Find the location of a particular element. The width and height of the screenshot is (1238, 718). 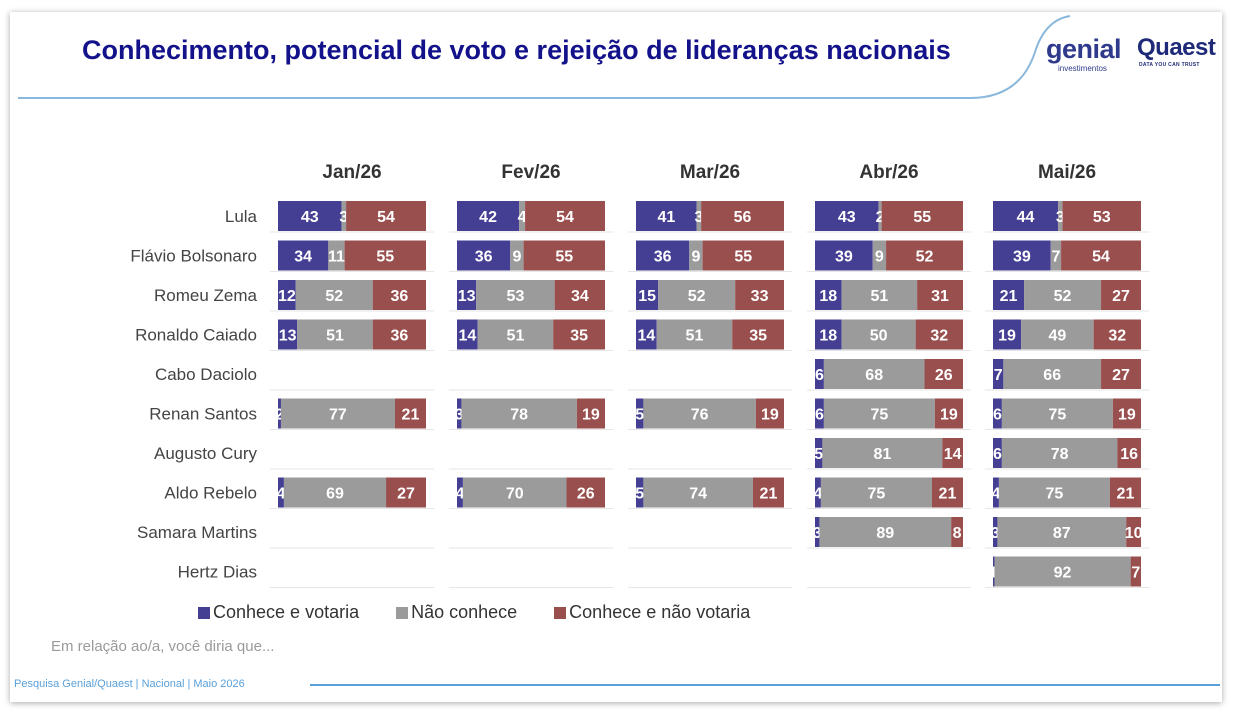

data-label: 33 is located at coordinates (760, 296).